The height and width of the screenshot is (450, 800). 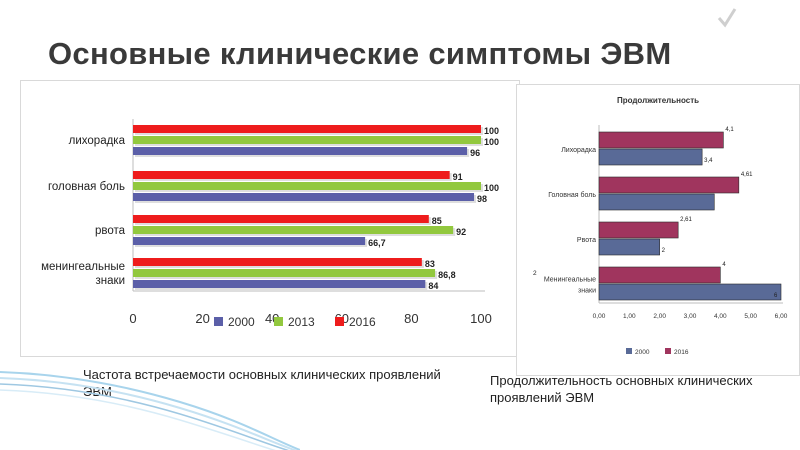 What do you see at coordinates (437, 221) in the screenshot?
I see `data-label: 85` at bounding box center [437, 221].